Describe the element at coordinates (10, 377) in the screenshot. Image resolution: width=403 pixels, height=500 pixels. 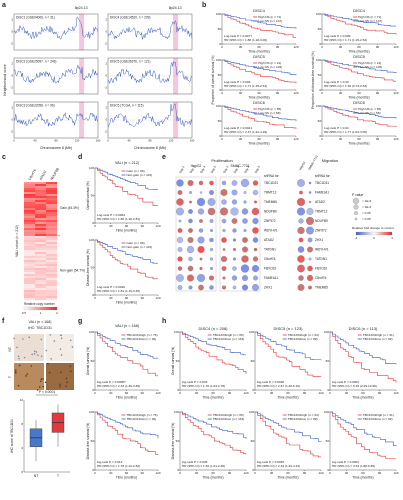
I see `row-label: T` at that location.